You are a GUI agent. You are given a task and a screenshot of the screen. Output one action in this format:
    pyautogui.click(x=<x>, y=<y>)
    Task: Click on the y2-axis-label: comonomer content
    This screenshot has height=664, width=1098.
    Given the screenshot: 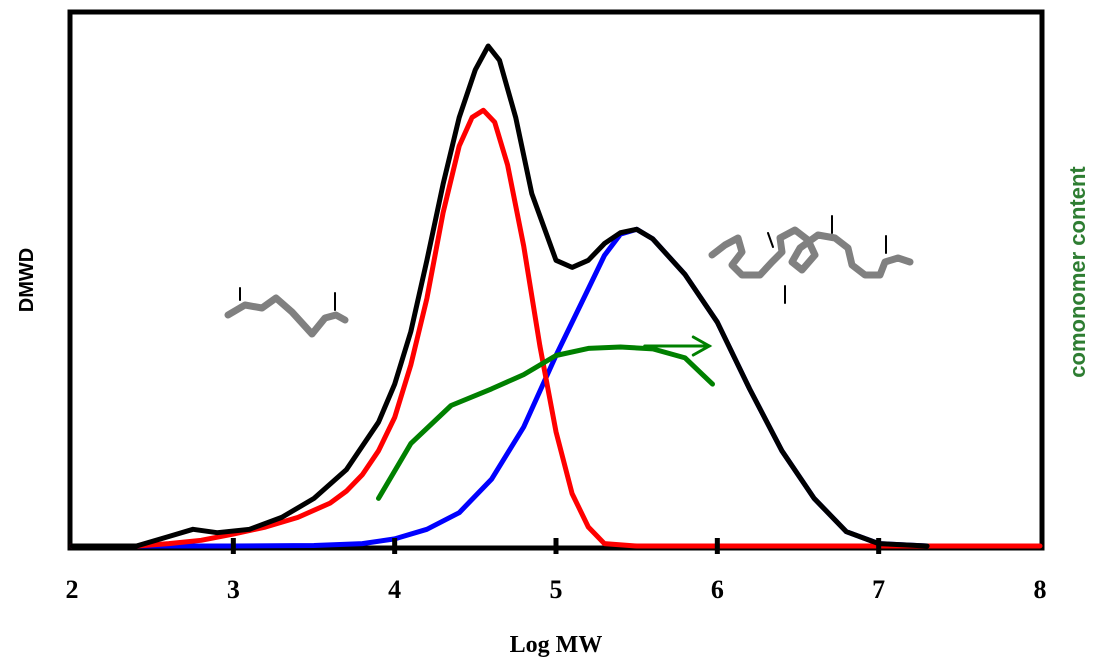 What is the action you would take?
    pyautogui.click(x=1077, y=272)
    